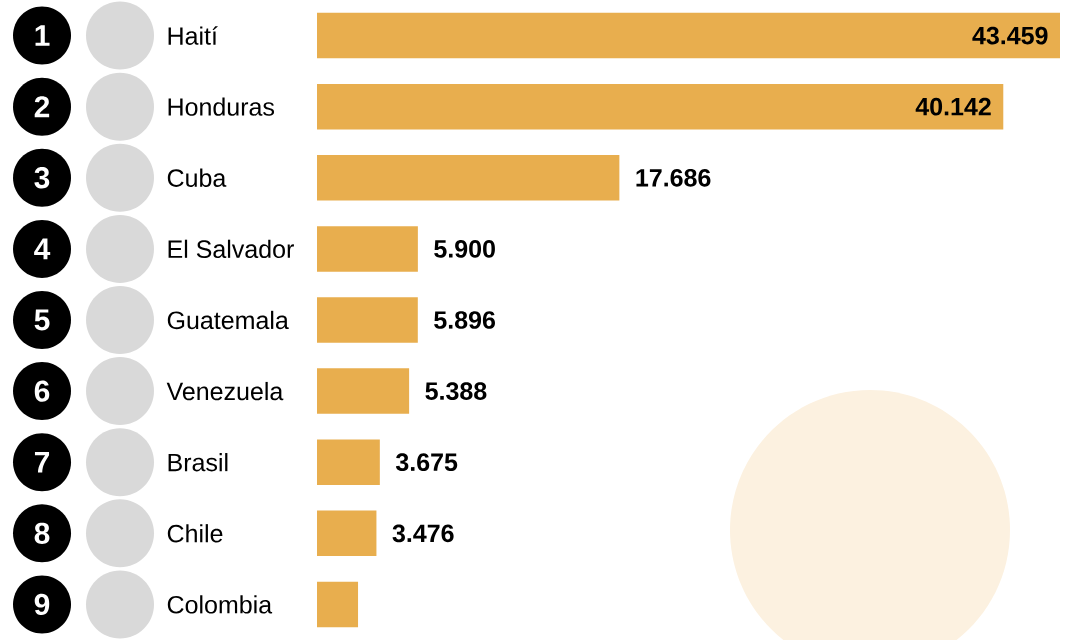 The width and height of the screenshot is (1080, 640). What do you see at coordinates (673, 177) in the screenshot?
I see `data-label: 17.686` at bounding box center [673, 177].